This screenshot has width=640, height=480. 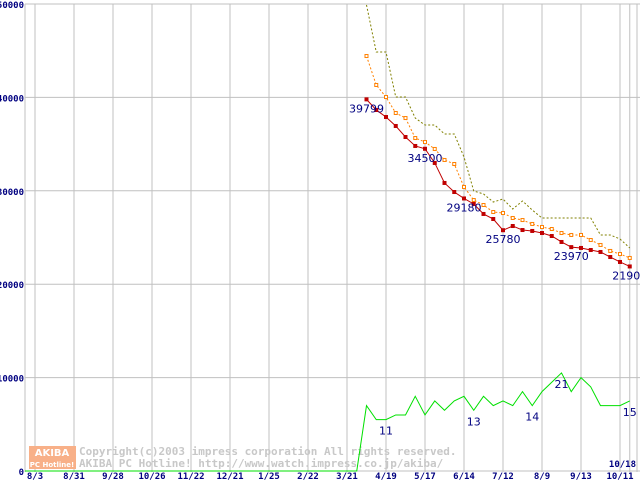 What do you see at coordinates (532, 417) in the screenshot?
I see `green-data-label: 14` at bounding box center [532, 417].